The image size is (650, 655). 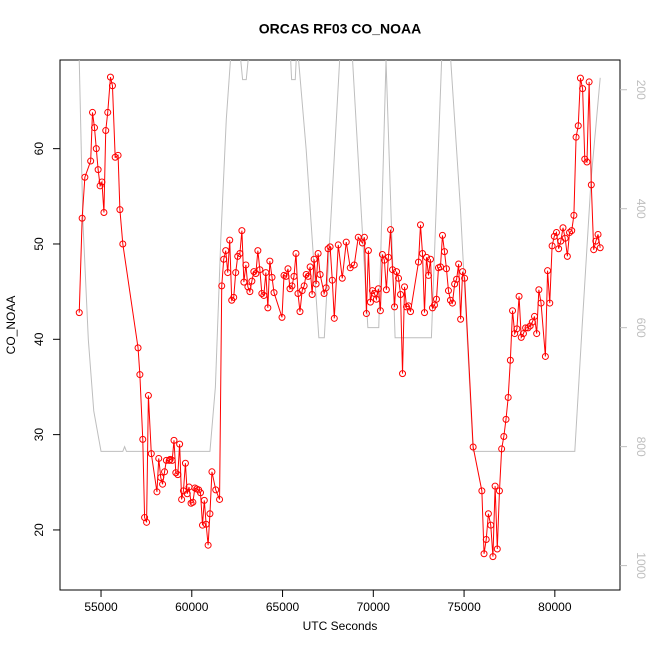 What do you see at coordinates (641, 90) in the screenshot?
I see `y2-tick-label: 200` at bounding box center [641, 90].